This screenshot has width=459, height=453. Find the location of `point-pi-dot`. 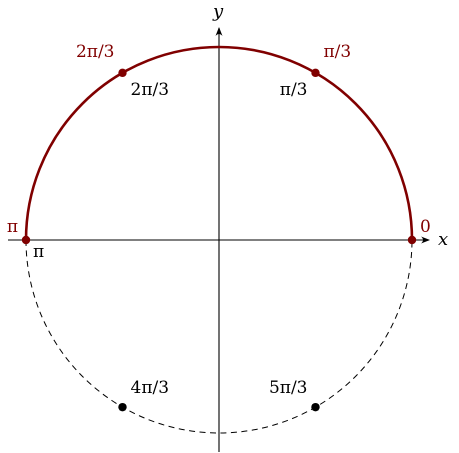

point-pi-dot is located at coordinates (26, 240).